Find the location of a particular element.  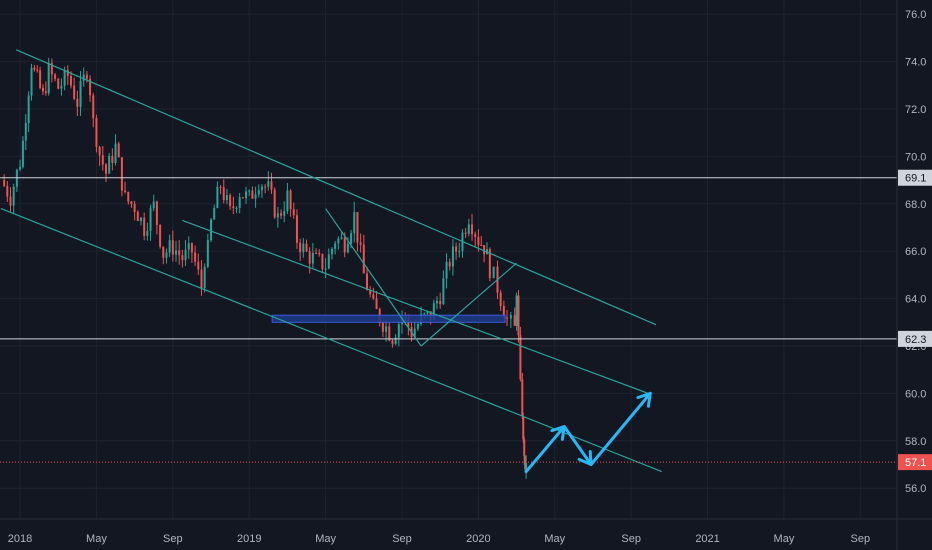

price-badge-label: 57.1 is located at coordinates (915, 463).